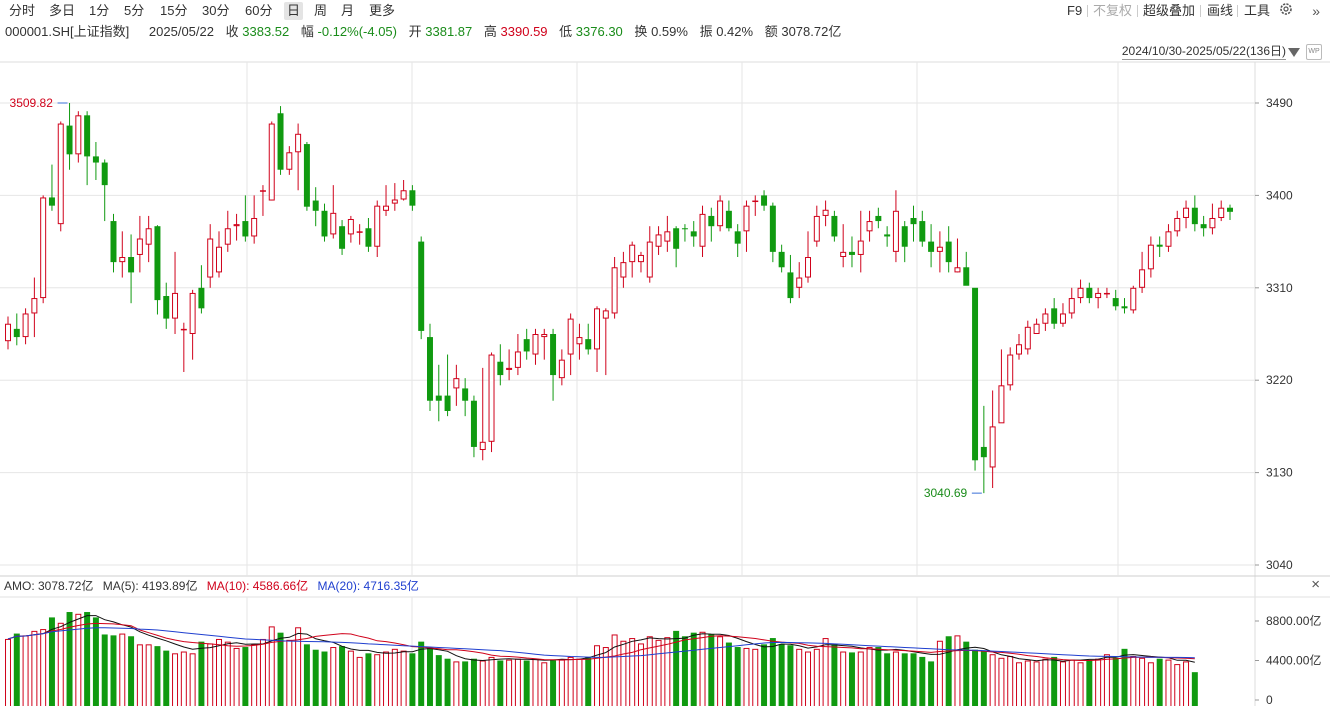  I want to click on f9-button: F9, so click(1075, 10).